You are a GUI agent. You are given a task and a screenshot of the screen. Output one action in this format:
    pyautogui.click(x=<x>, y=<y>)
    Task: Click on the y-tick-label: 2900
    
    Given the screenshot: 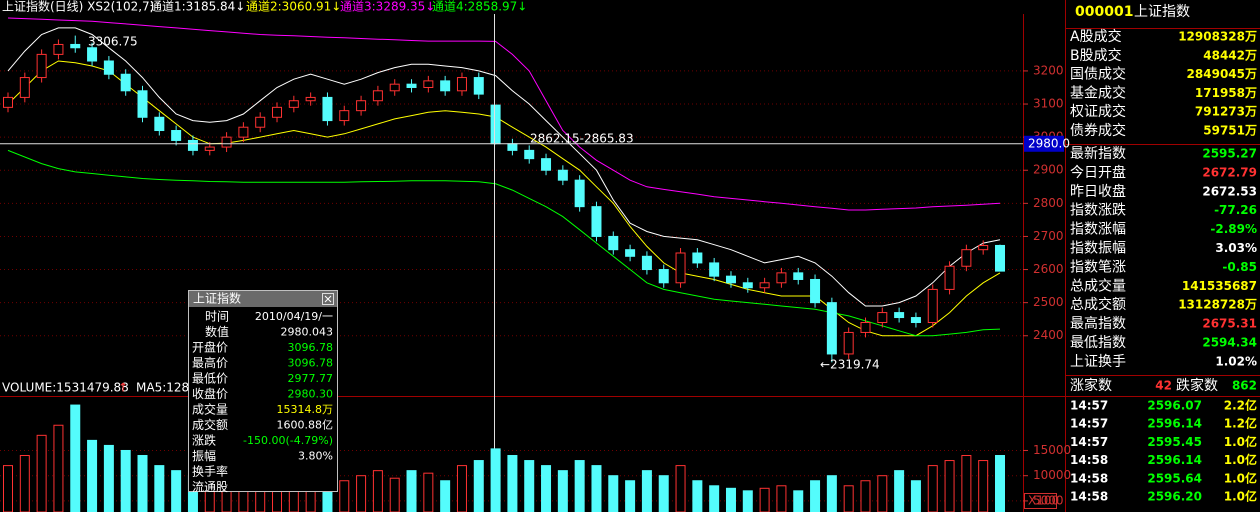 What is the action you would take?
    pyautogui.click(x=1048, y=170)
    